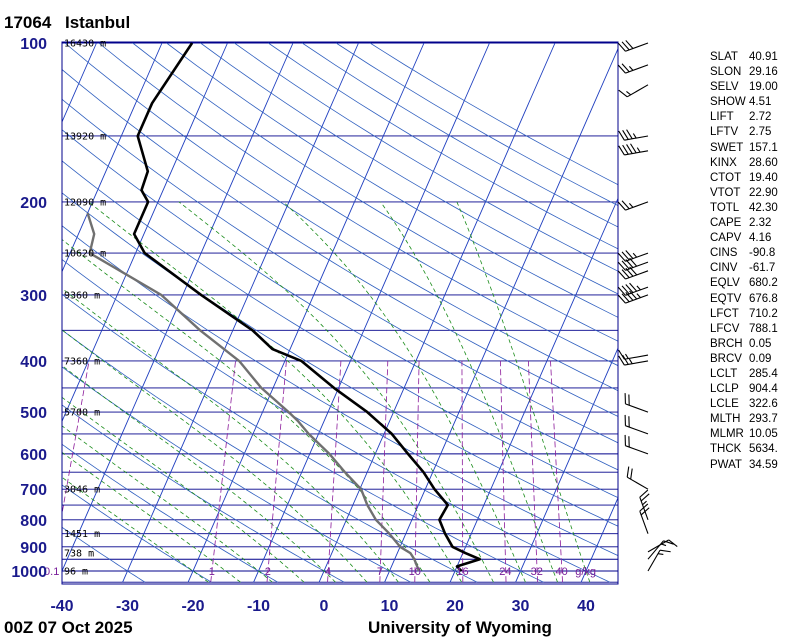 The image size is (800, 640). I want to click on index-value: 0.05, so click(760, 343).